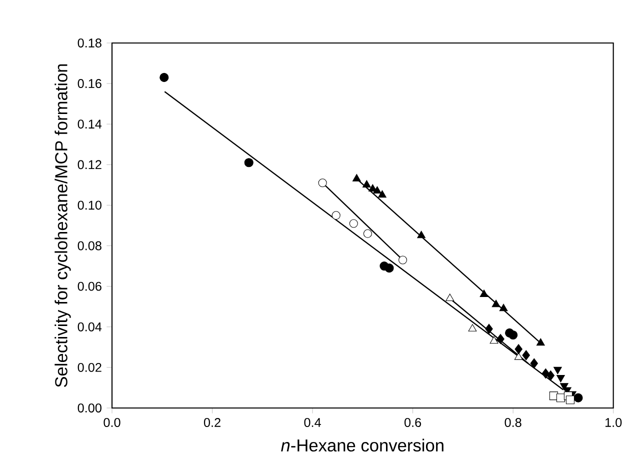  What do you see at coordinates (312, 422) in the screenshot?
I see `x-tick-label: 0.4` at bounding box center [312, 422].